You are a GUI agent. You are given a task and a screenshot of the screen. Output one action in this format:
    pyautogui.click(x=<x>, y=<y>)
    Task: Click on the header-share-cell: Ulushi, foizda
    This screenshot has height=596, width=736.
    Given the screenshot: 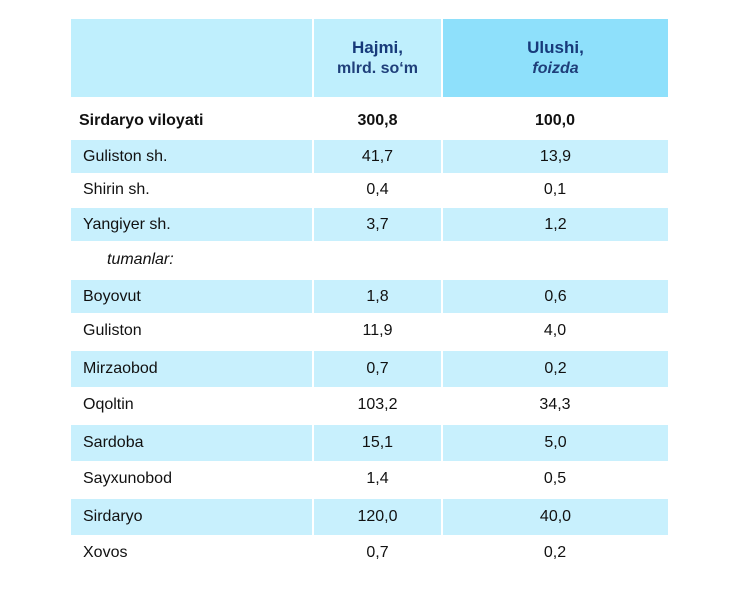 What is the action you would take?
    pyautogui.click(x=555, y=58)
    